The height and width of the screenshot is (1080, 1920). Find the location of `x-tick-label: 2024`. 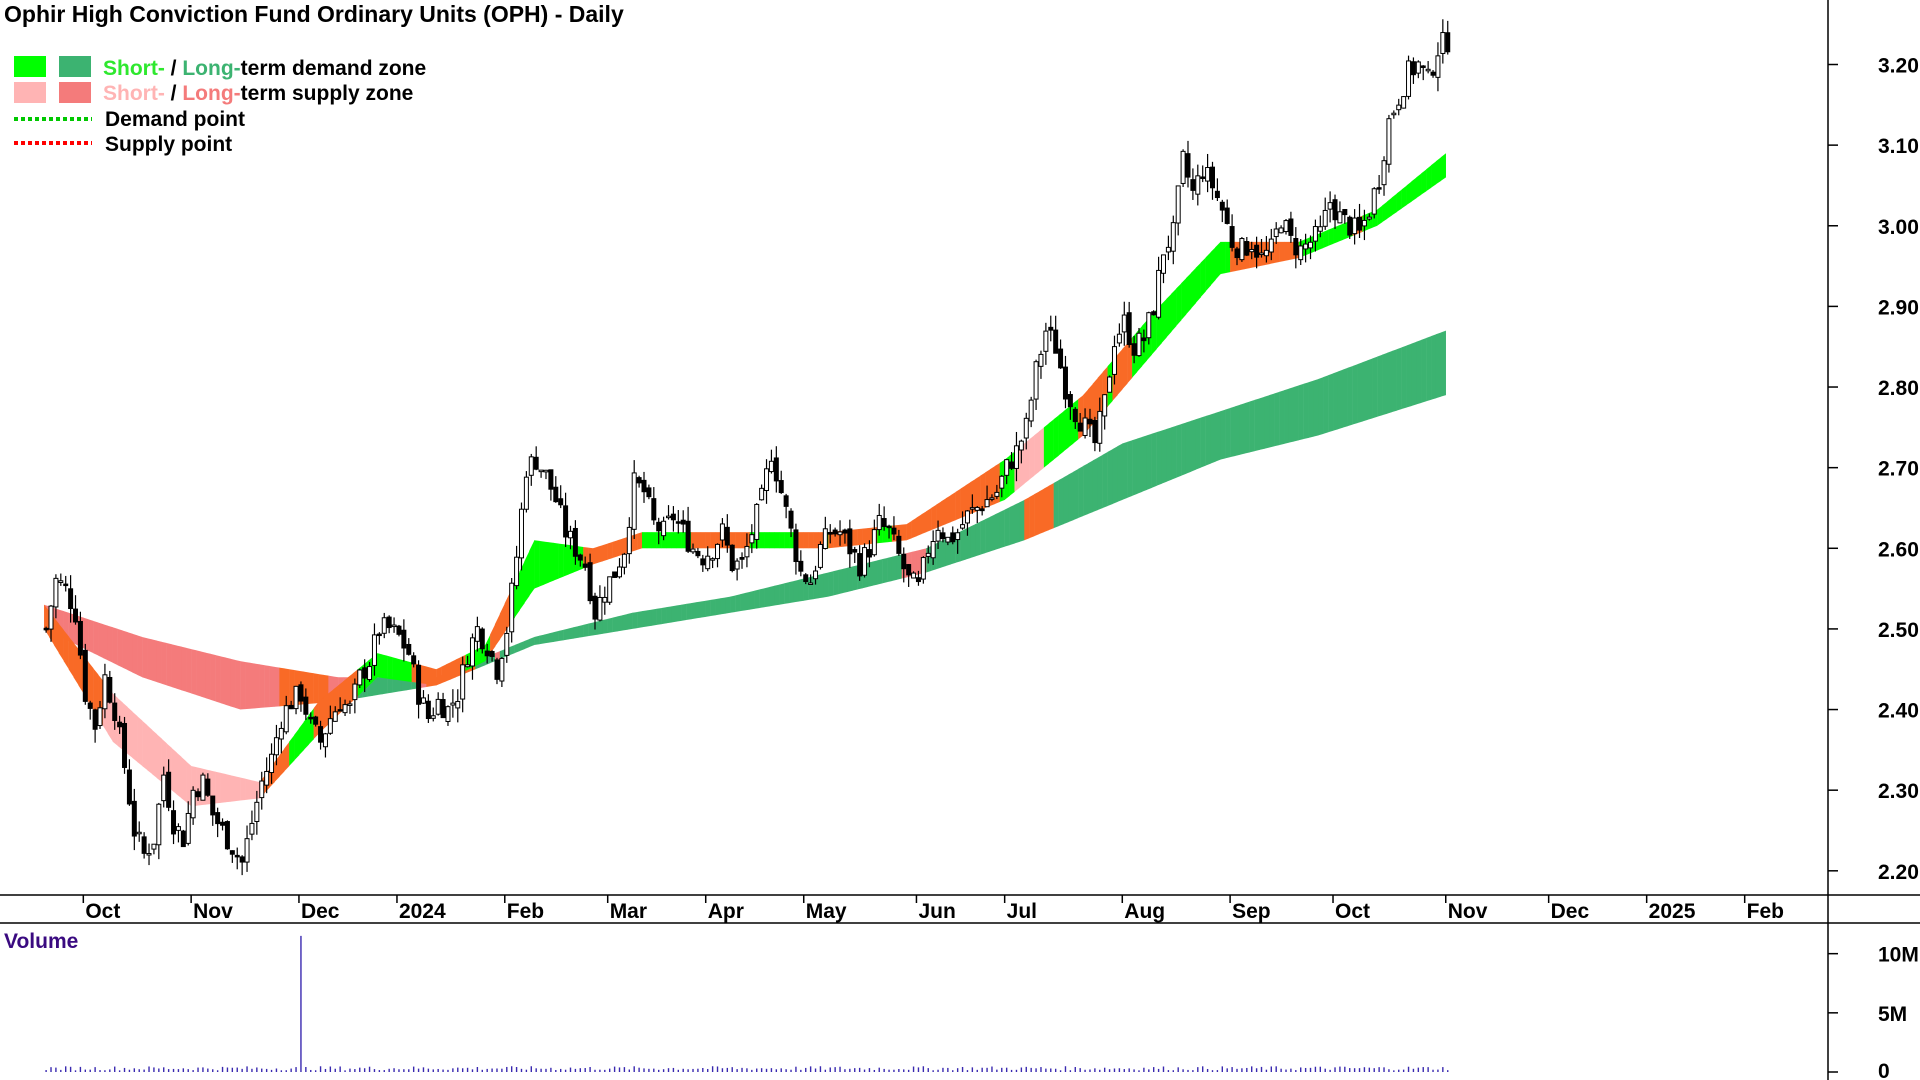

x-tick-label: 2024 is located at coordinates (422, 911).